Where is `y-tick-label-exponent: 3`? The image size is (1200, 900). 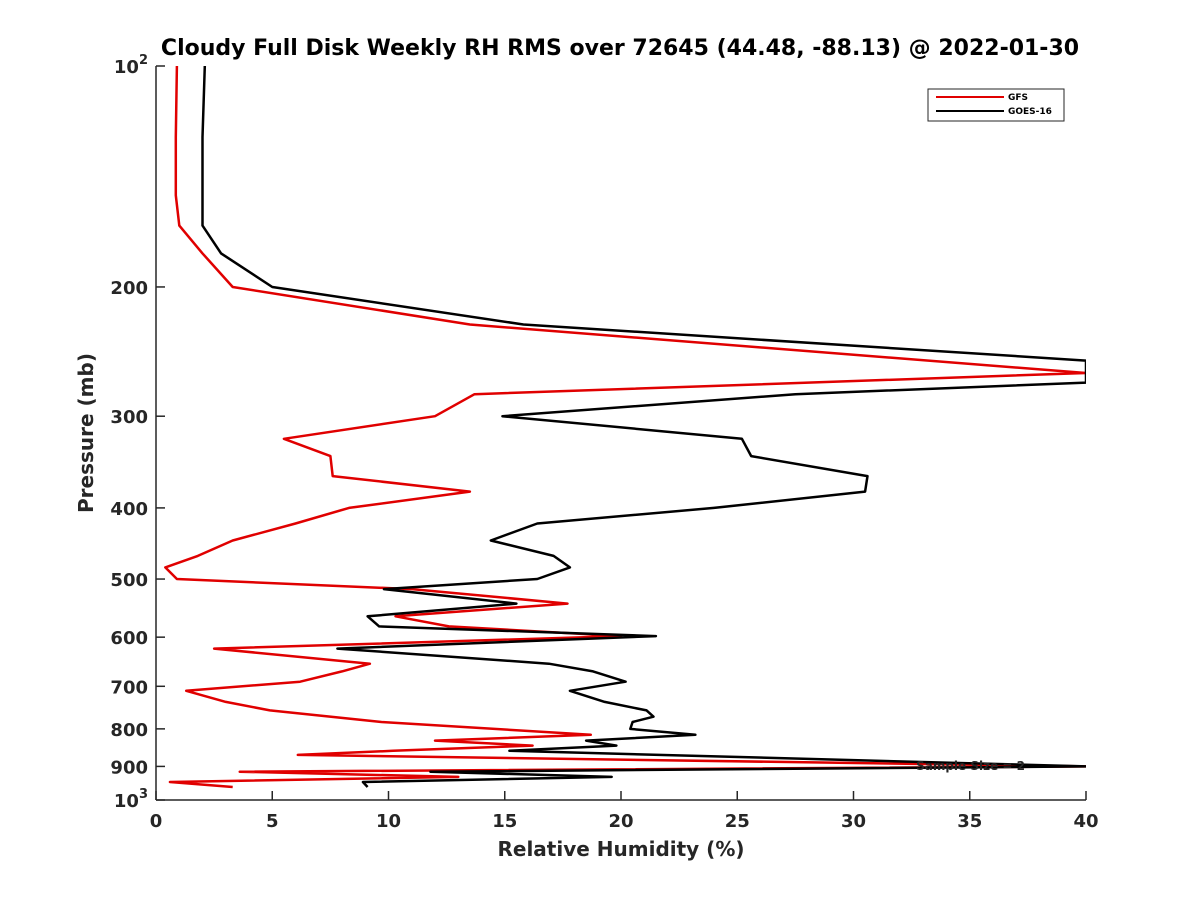
y-tick-label-exponent: 3 is located at coordinates (143, 794).